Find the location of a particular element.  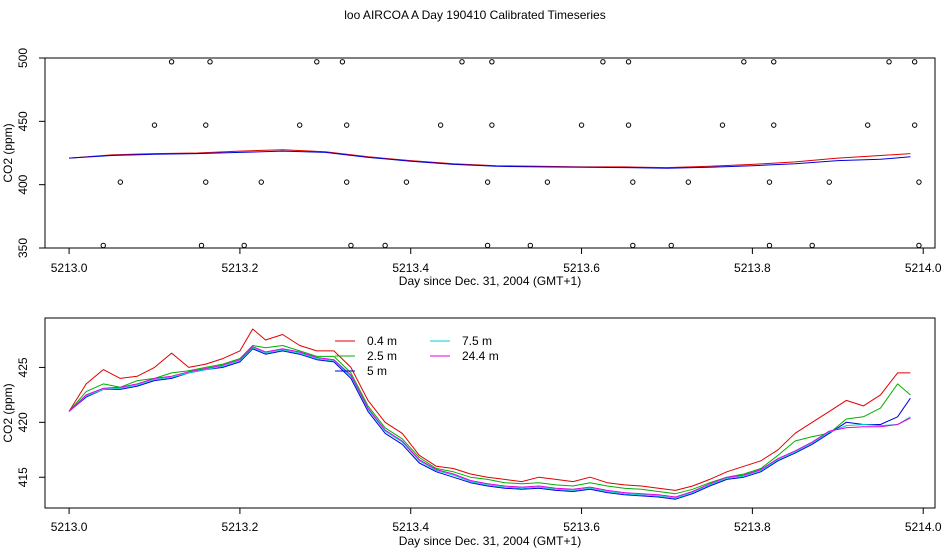

legend-label: 5 m is located at coordinates (377, 371).